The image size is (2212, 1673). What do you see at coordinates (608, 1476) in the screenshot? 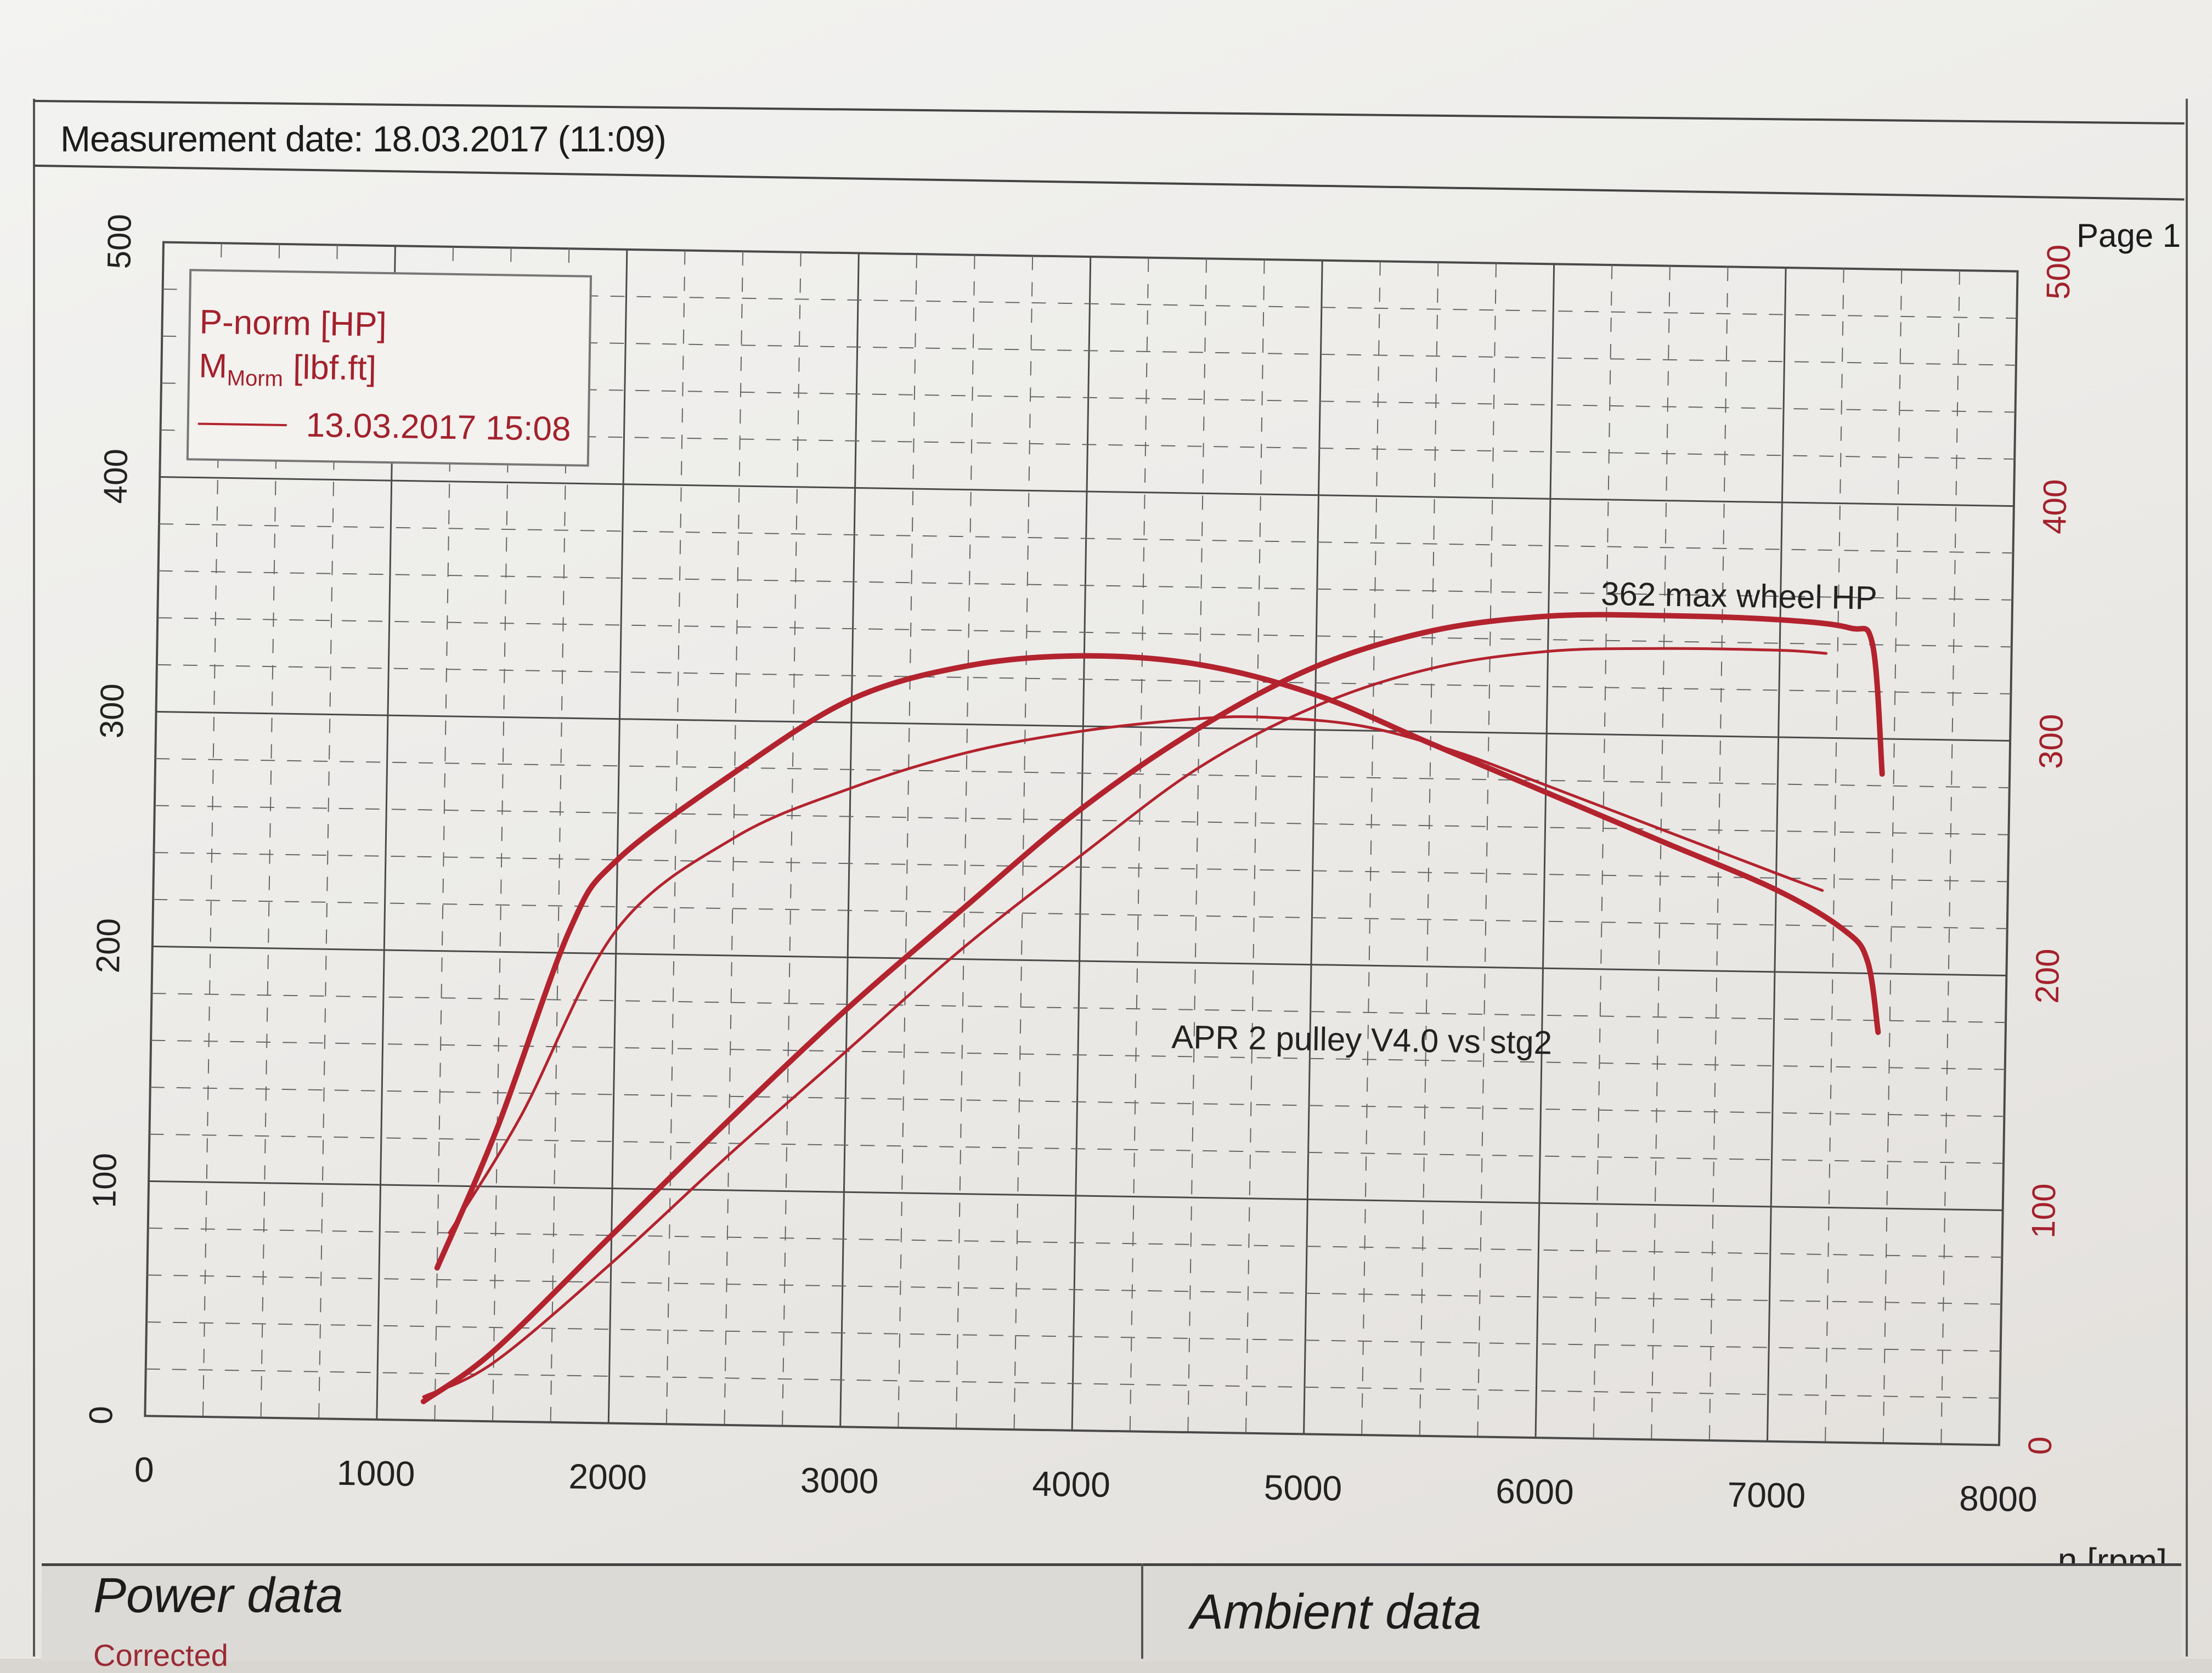
I see `x-tick-label: 2000` at bounding box center [608, 1476].